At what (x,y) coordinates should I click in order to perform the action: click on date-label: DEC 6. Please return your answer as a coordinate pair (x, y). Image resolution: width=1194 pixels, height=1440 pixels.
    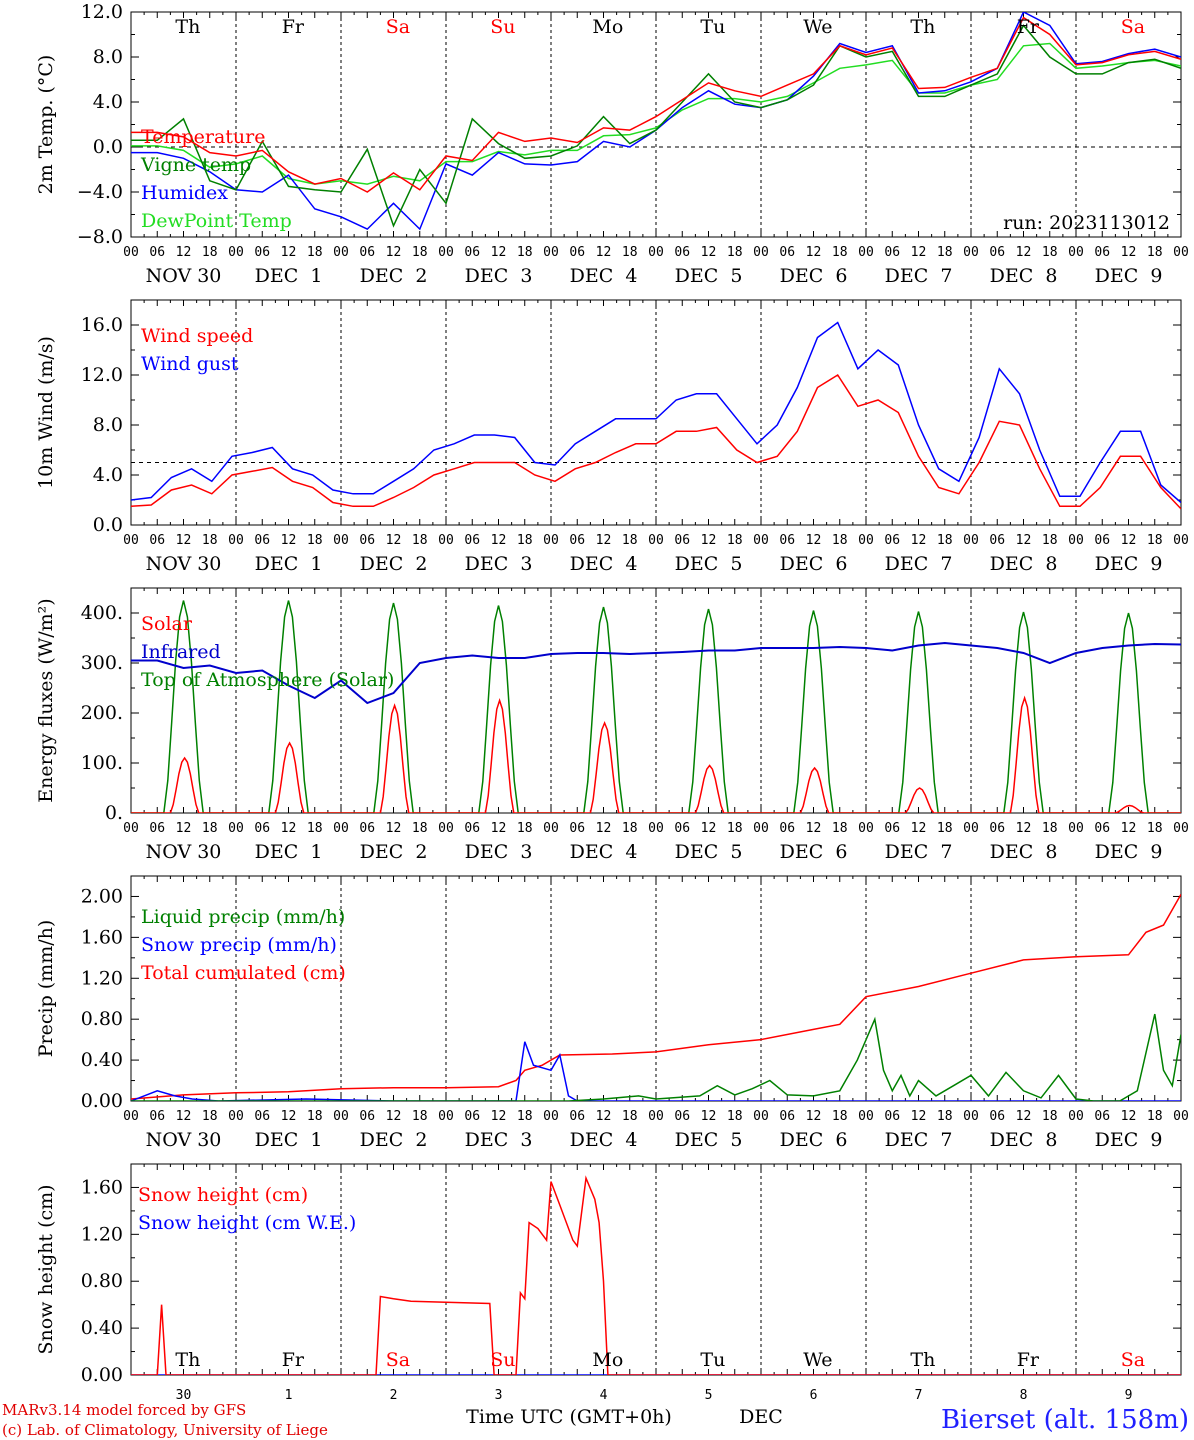
    Looking at the image, I should click on (814, 276).